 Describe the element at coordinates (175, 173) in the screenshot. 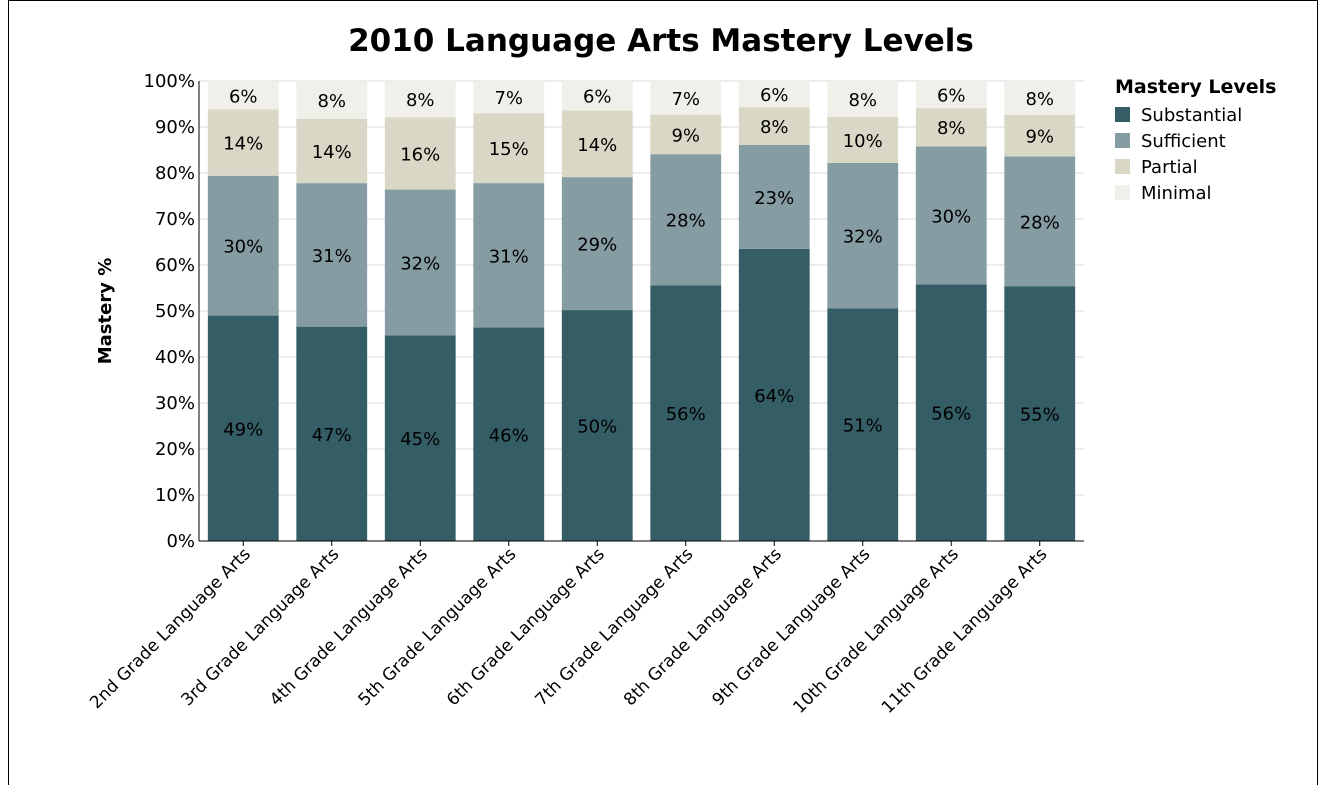

I see `y-tick-label: 80%` at that location.